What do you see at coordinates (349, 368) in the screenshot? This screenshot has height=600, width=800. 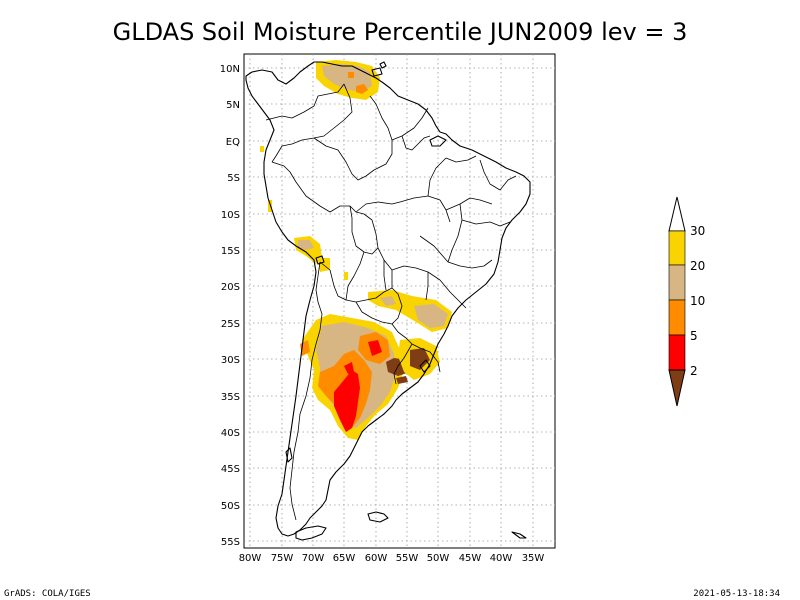 I see `shade-argentina-5b` at bounding box center [349, 368].